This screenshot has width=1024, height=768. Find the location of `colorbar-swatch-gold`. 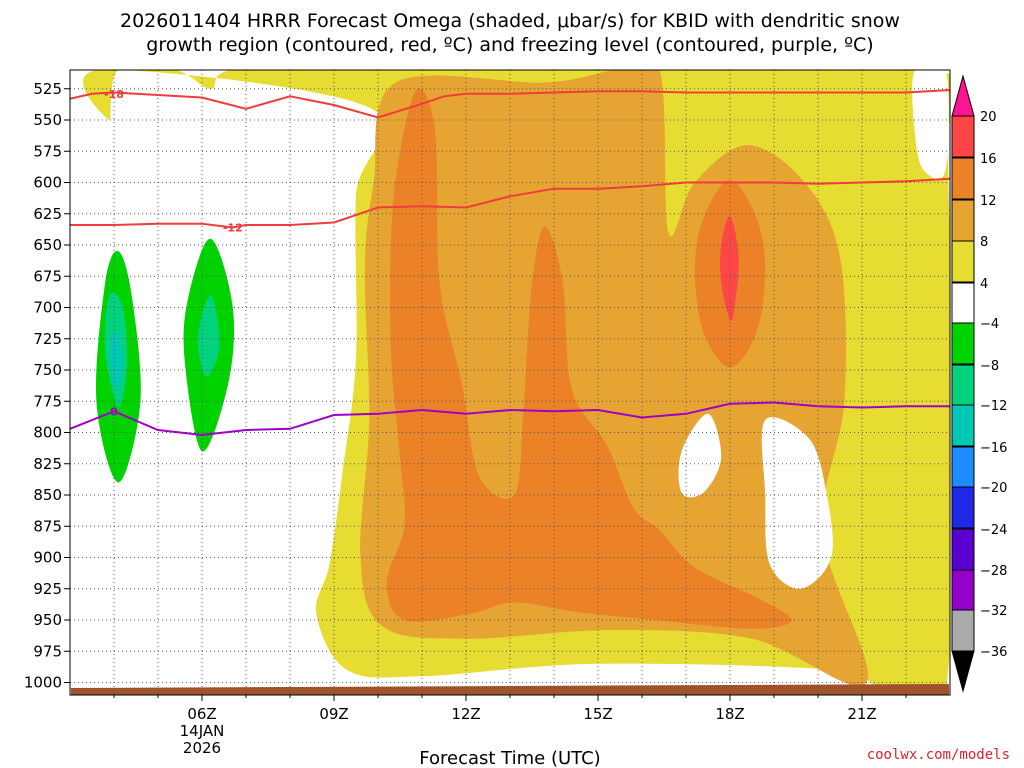

colorbar-swatch-gold is located at coordinates (963, 220).